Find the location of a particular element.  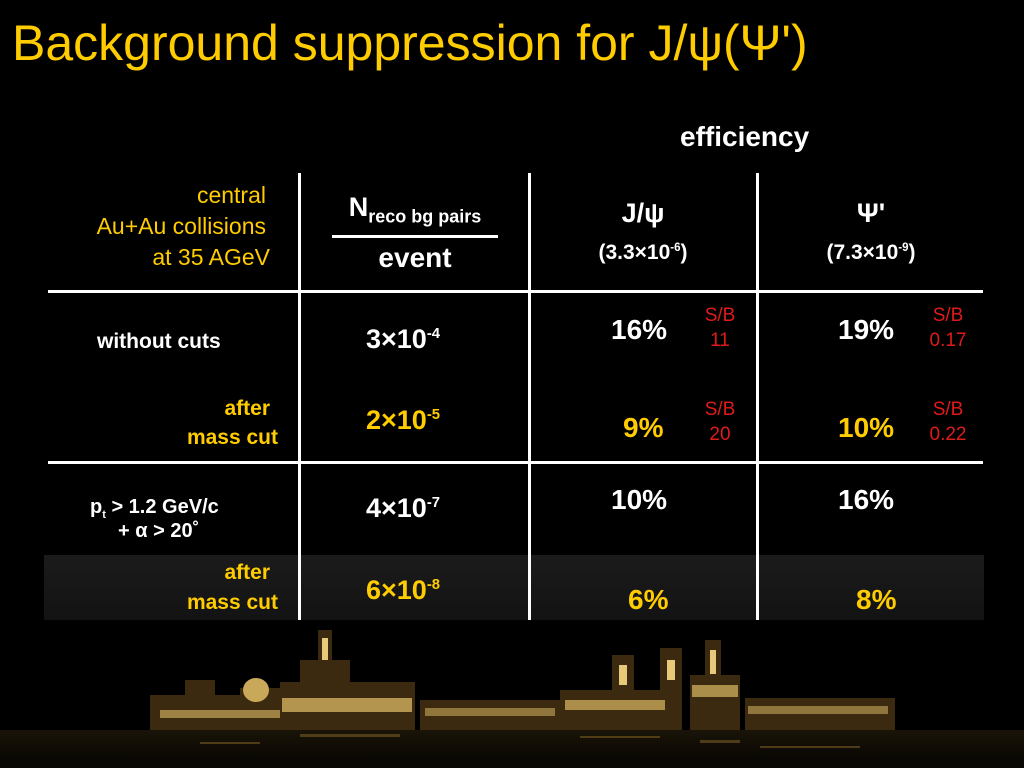

row2-label: after mass cut is located at coordinates (232, 423).